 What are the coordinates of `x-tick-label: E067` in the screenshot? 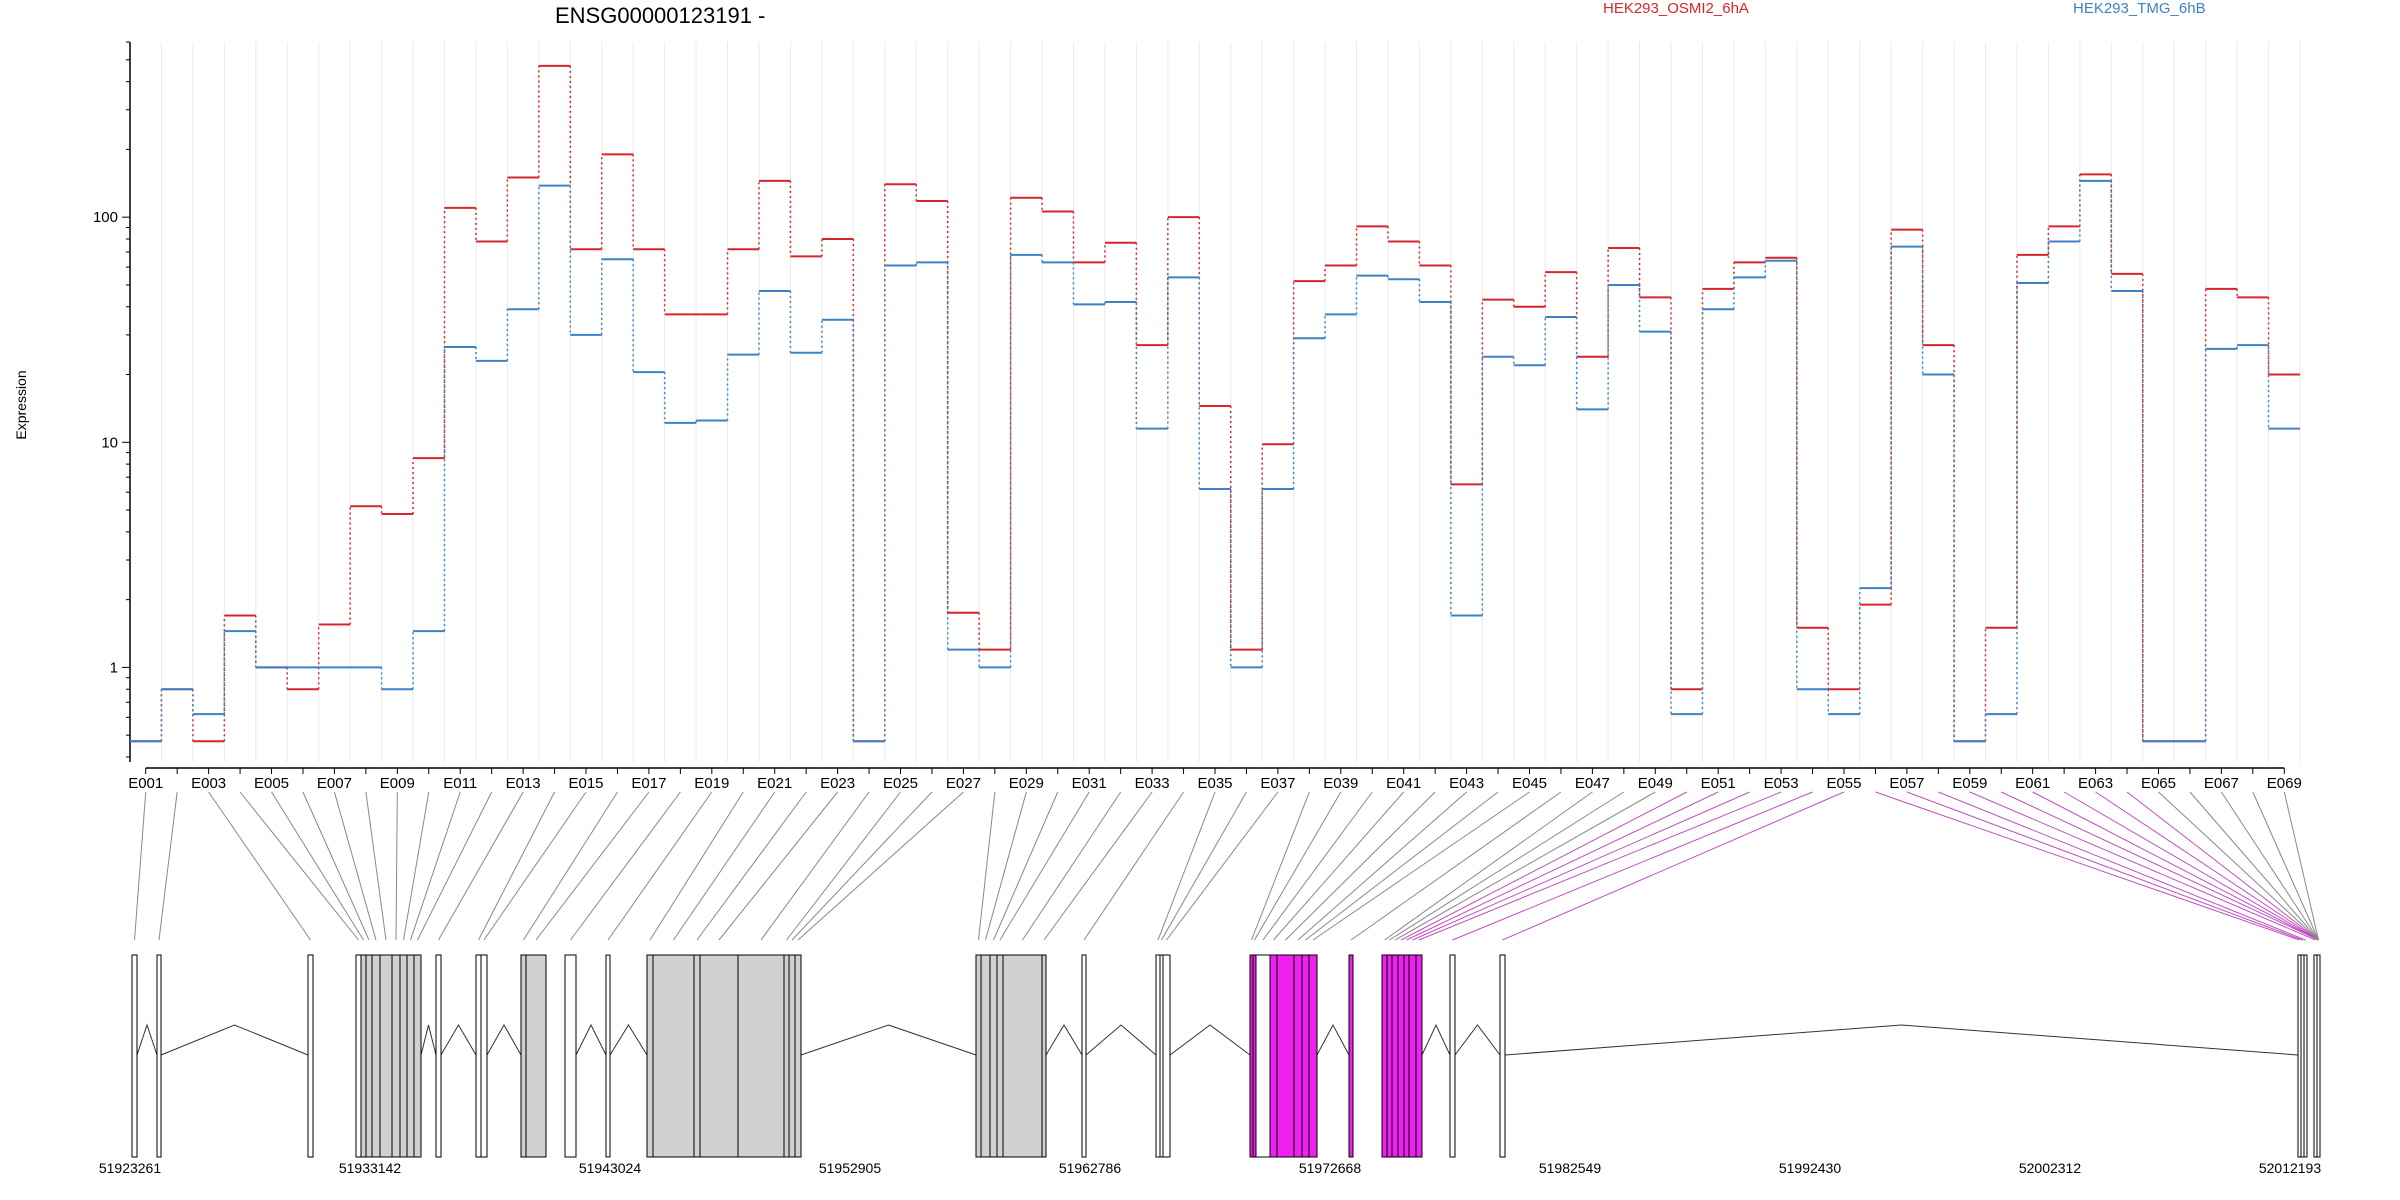 It's located at (2221, 783).